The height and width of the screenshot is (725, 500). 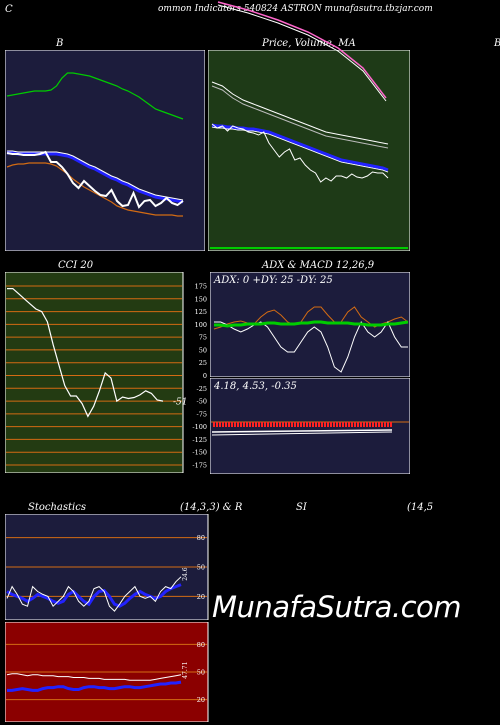 I want to click on cci-last-value: -51, so click(x=180, y=403).